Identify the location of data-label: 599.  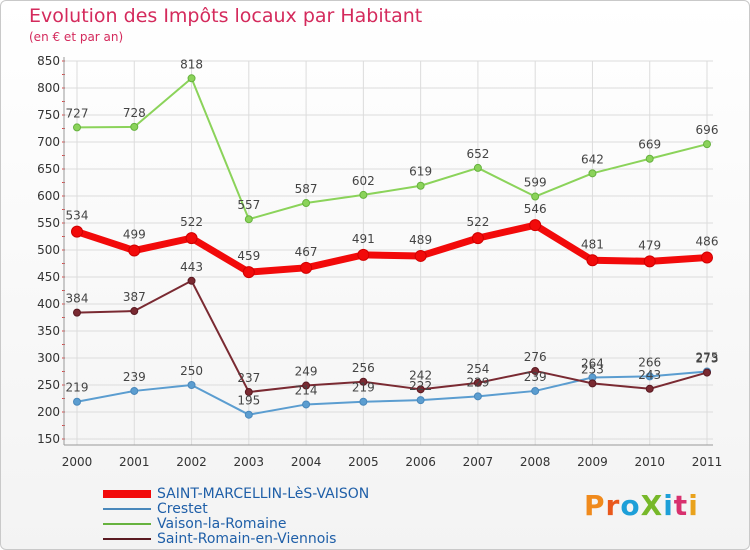
(535, 183).